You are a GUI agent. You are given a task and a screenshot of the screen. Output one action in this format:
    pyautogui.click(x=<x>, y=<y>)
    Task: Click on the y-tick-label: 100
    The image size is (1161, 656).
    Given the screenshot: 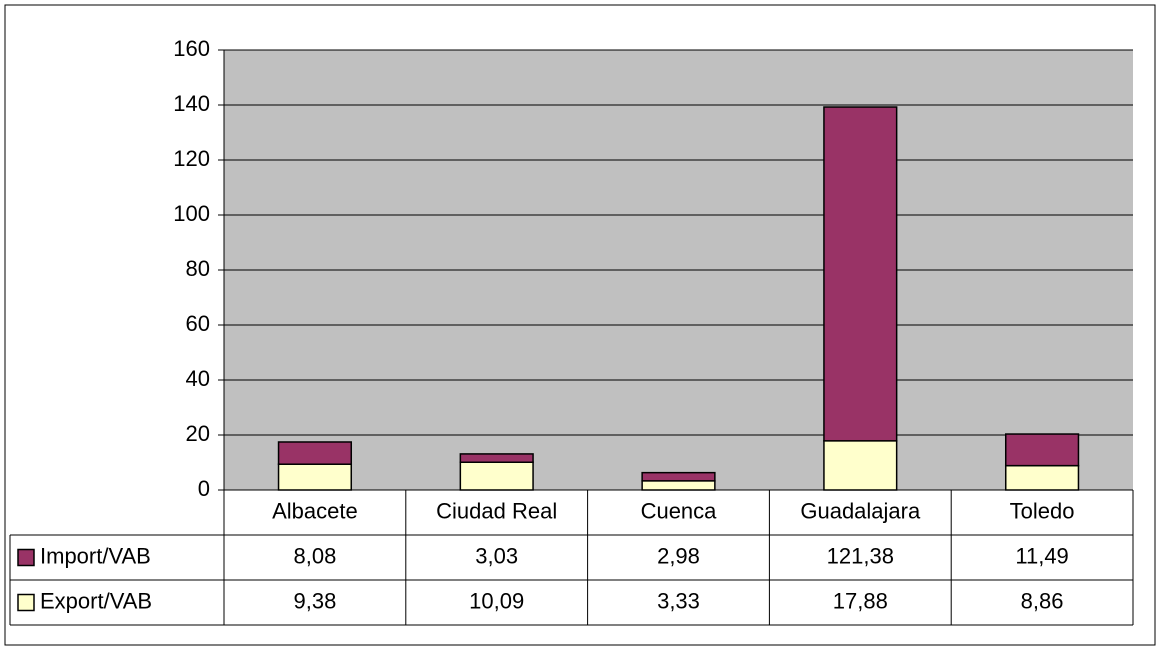 What is the action you would take?
    pyautogui.click(x=191, y=213)
    